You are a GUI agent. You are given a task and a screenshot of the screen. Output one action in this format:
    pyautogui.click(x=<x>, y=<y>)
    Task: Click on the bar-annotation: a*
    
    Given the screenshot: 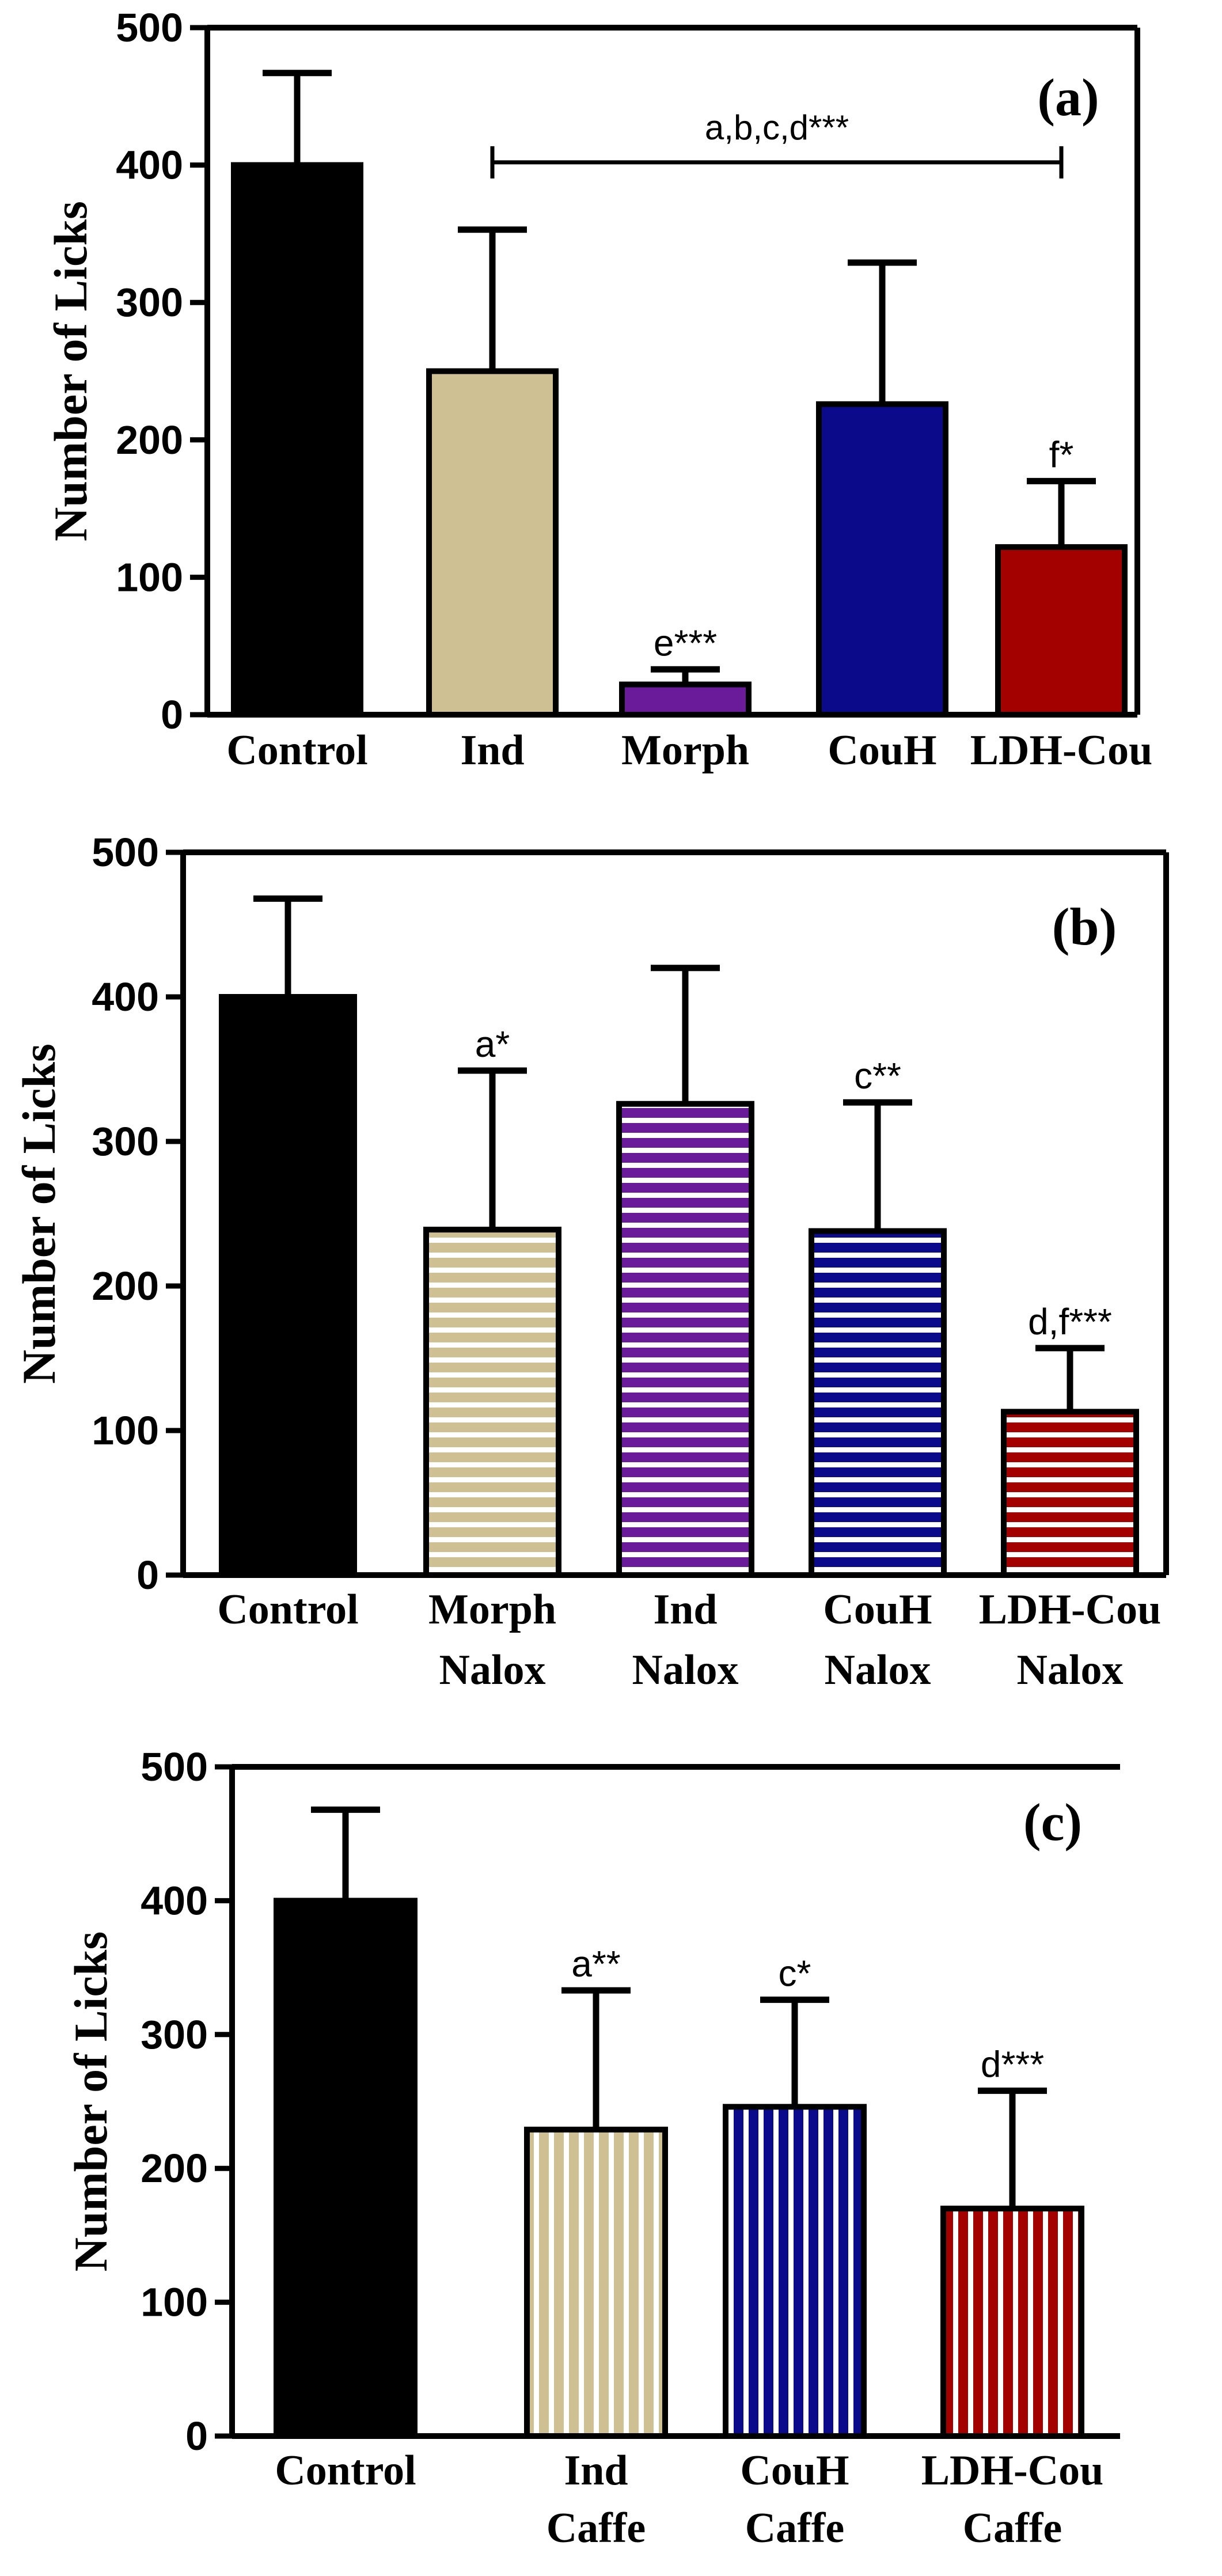 What is the action you would take?
    pyautogui.click(x=492, y=1044)
    